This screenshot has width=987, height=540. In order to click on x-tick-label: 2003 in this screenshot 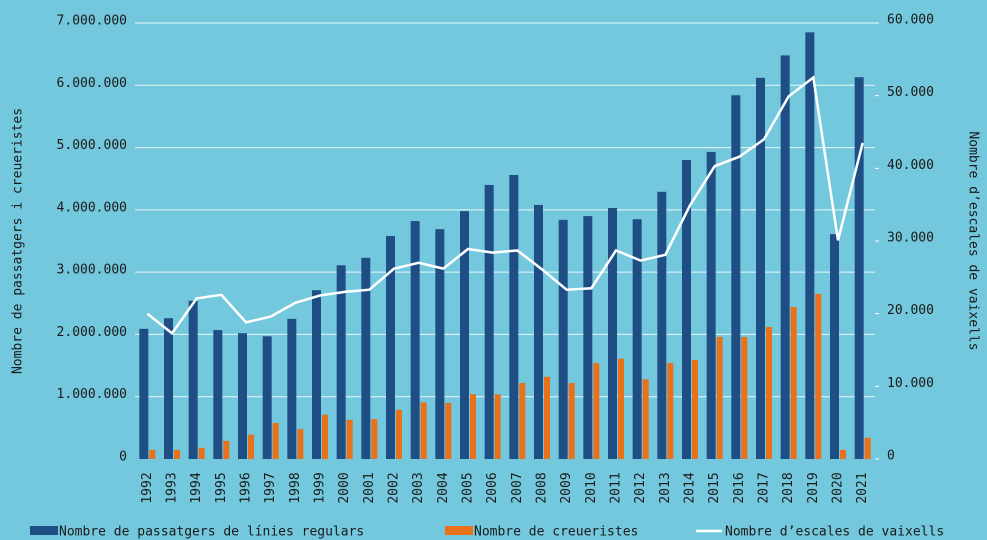, I will do `click(418, 487)`.